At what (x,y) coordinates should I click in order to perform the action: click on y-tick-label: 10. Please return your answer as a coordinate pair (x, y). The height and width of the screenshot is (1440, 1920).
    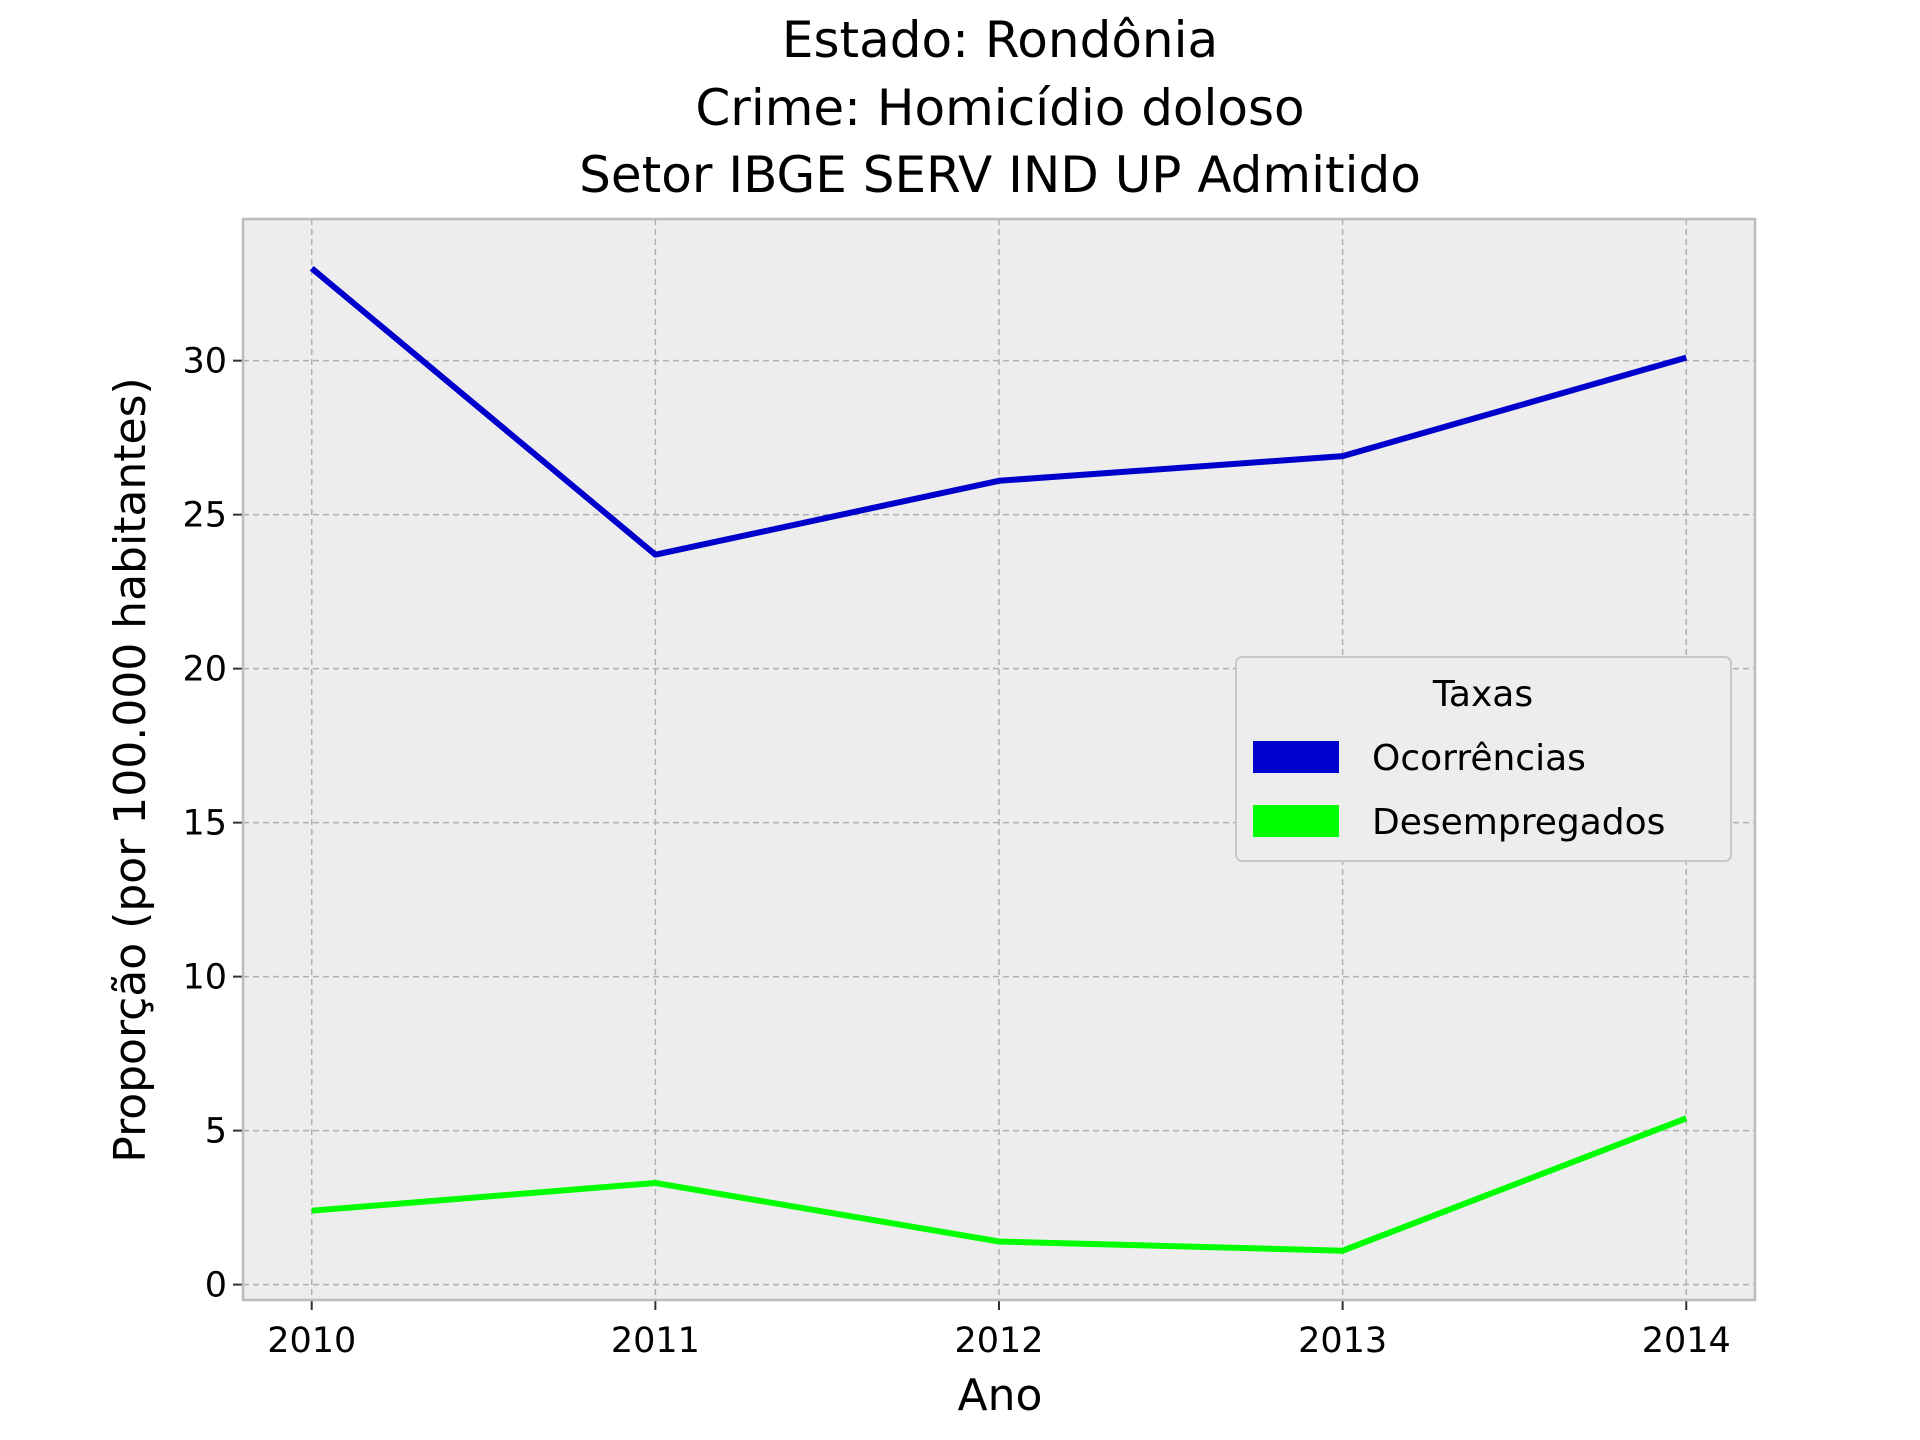
    Looking at the image, I should click on (204, 978).